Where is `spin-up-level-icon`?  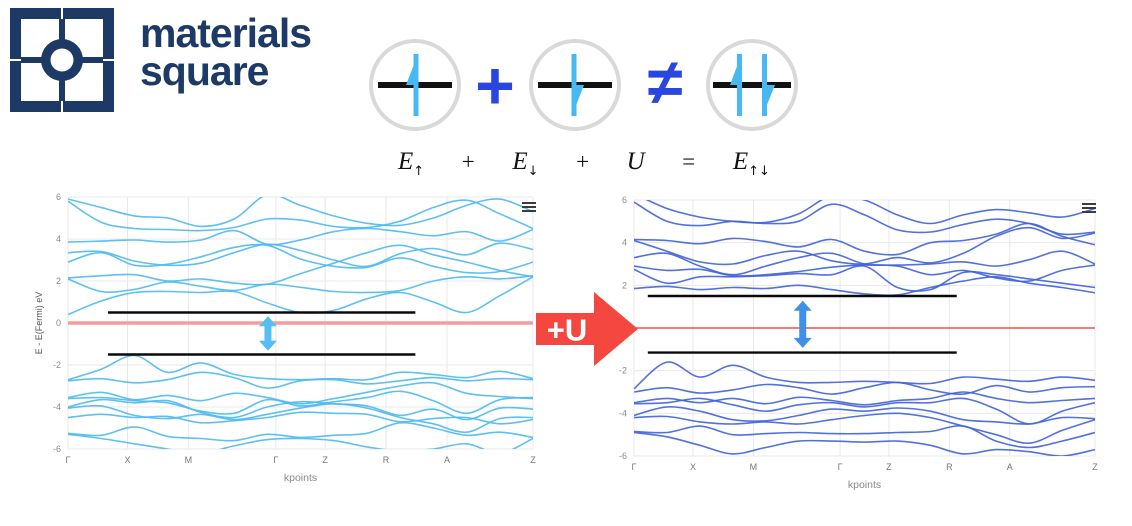
spin-up-level-icon is located at coordinates (415, 84).